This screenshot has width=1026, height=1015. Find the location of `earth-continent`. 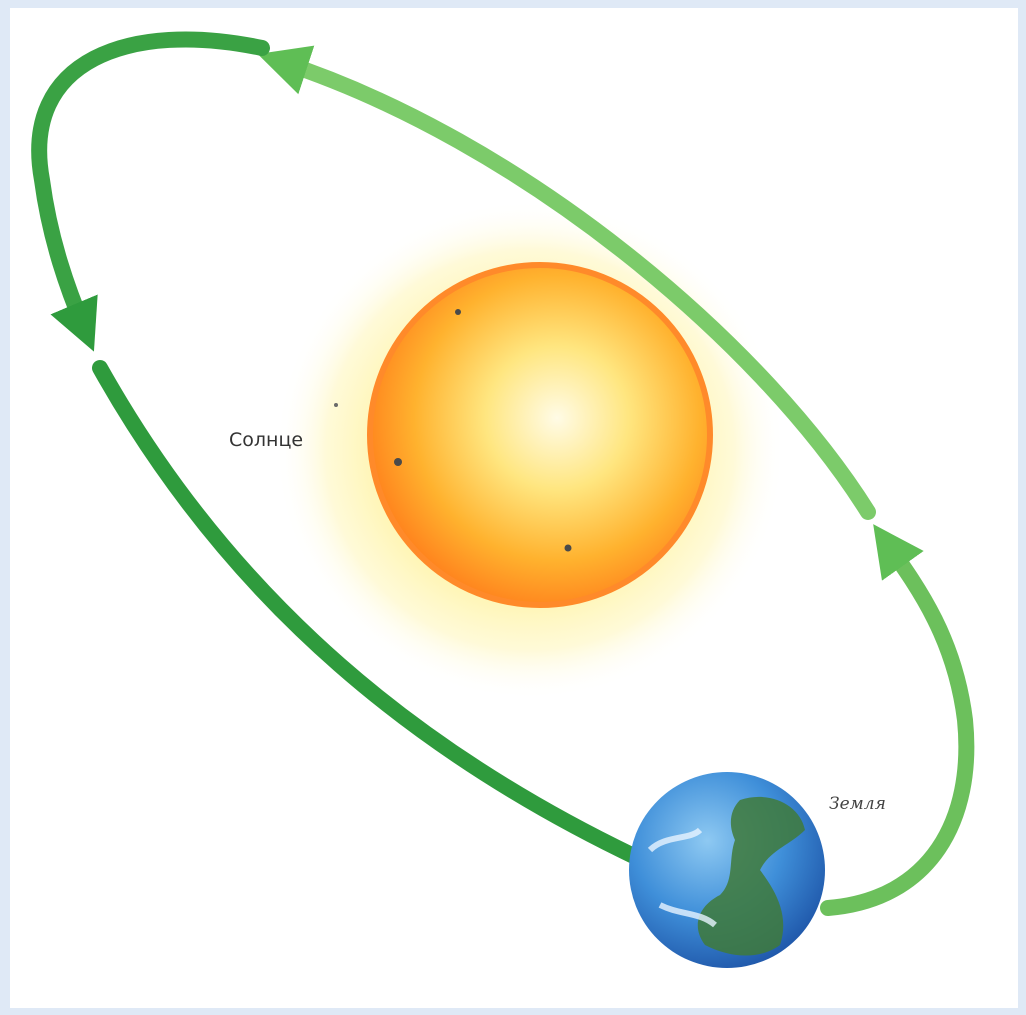

earth-continent is located at coordinates (751, 876).